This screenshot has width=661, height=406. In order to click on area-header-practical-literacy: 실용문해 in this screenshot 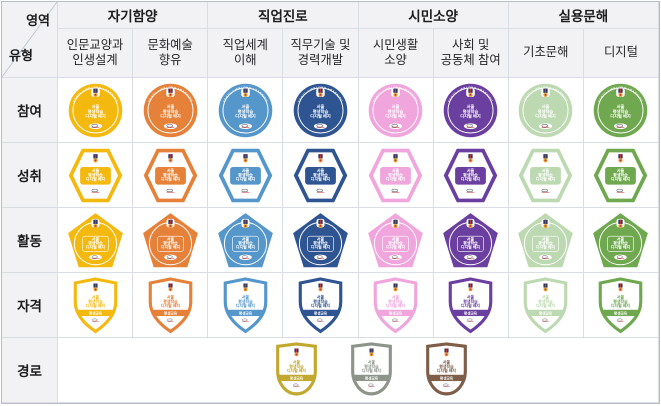, I will do `click(584, 15)`.